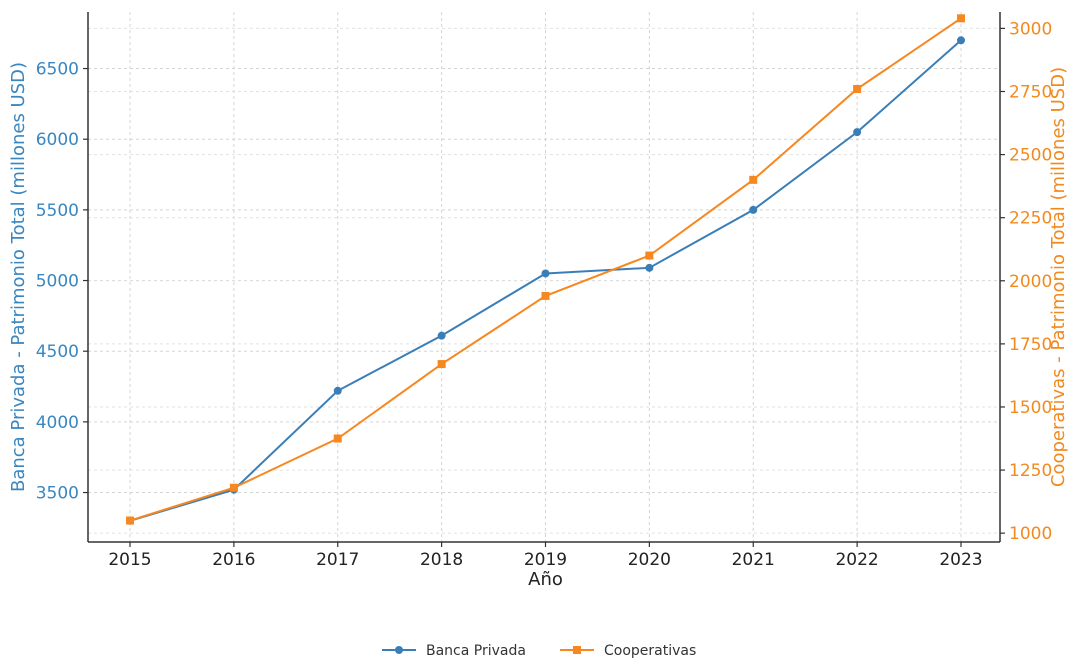 Image resolution: width=1080 pixels, height=662 pixels. What do you see at coordinates (960, 560) in the screenshot?
I see `x-tick-label: 2023` at bounding box center [960, 560].